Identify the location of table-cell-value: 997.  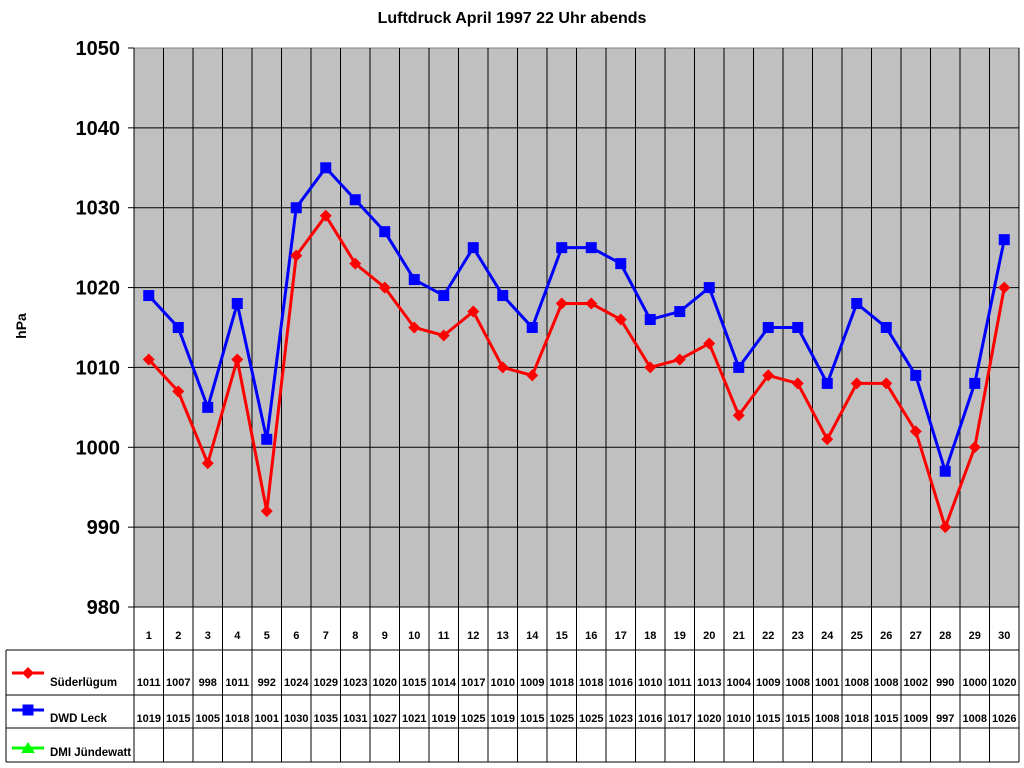
(945, 719).